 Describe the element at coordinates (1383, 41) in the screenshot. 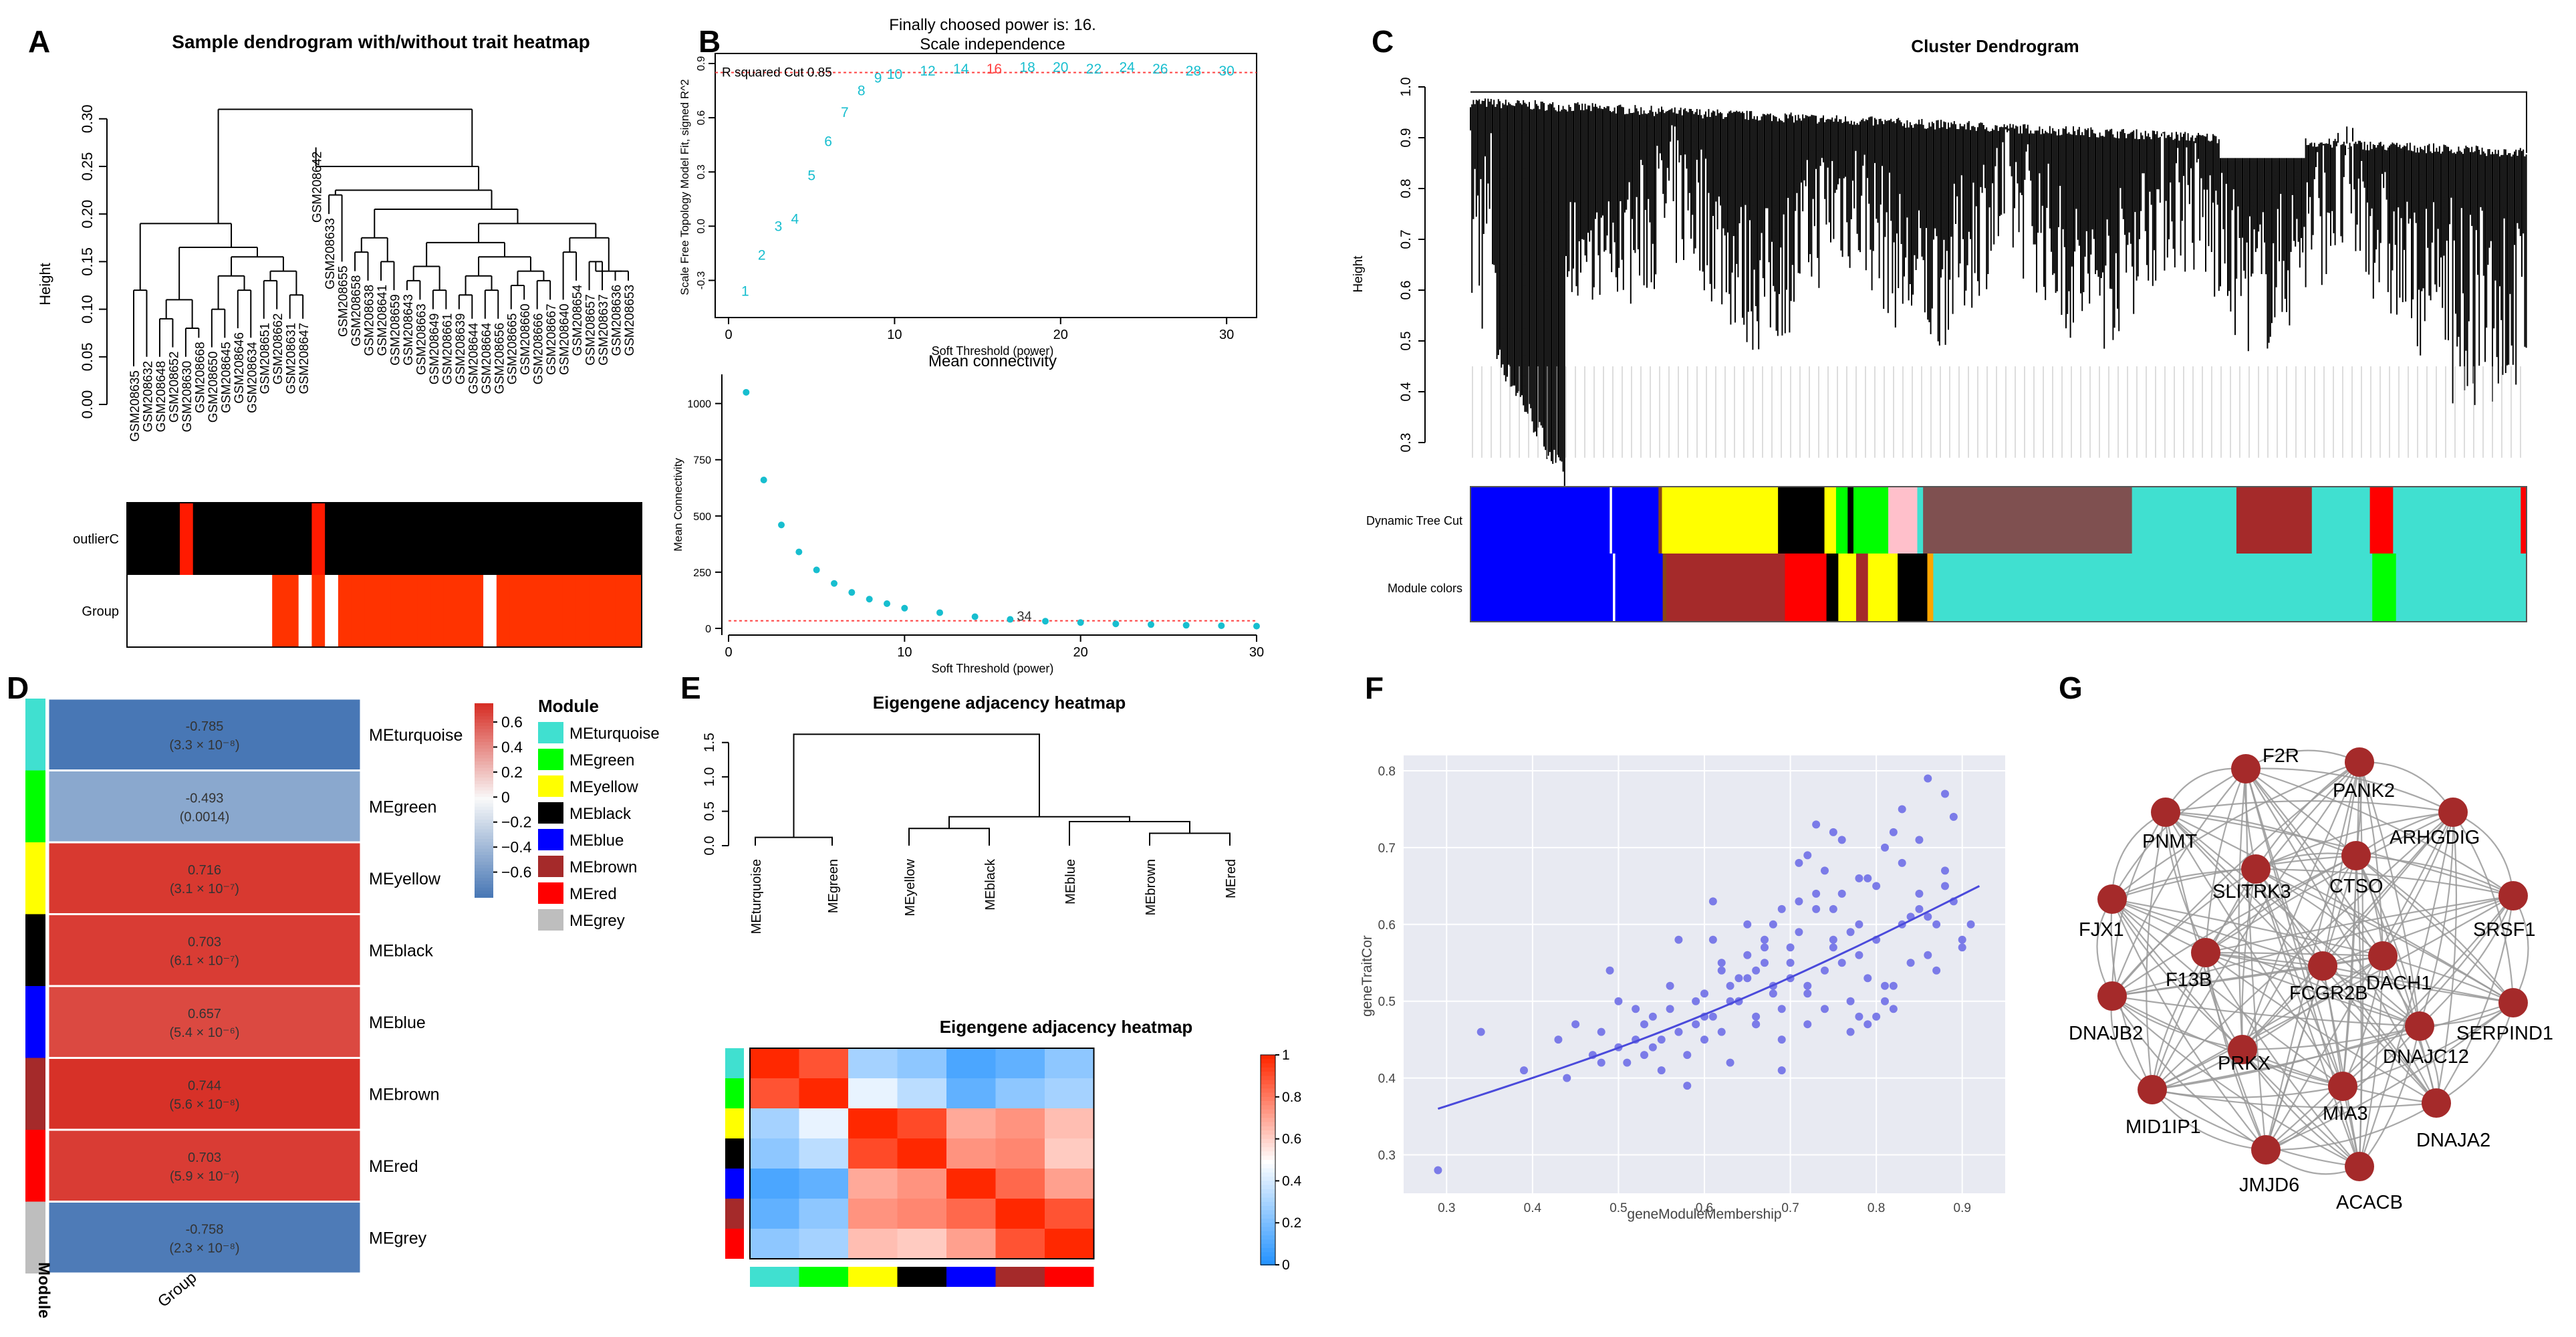

I see `panel-label-c: C` at that location.